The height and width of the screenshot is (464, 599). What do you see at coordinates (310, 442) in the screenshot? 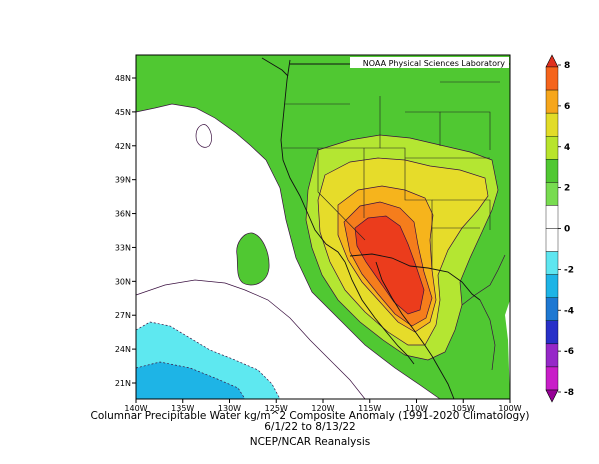
I see `caption-source: NCEP/NCAR Reanalysis` at bounding box center [310, 442].